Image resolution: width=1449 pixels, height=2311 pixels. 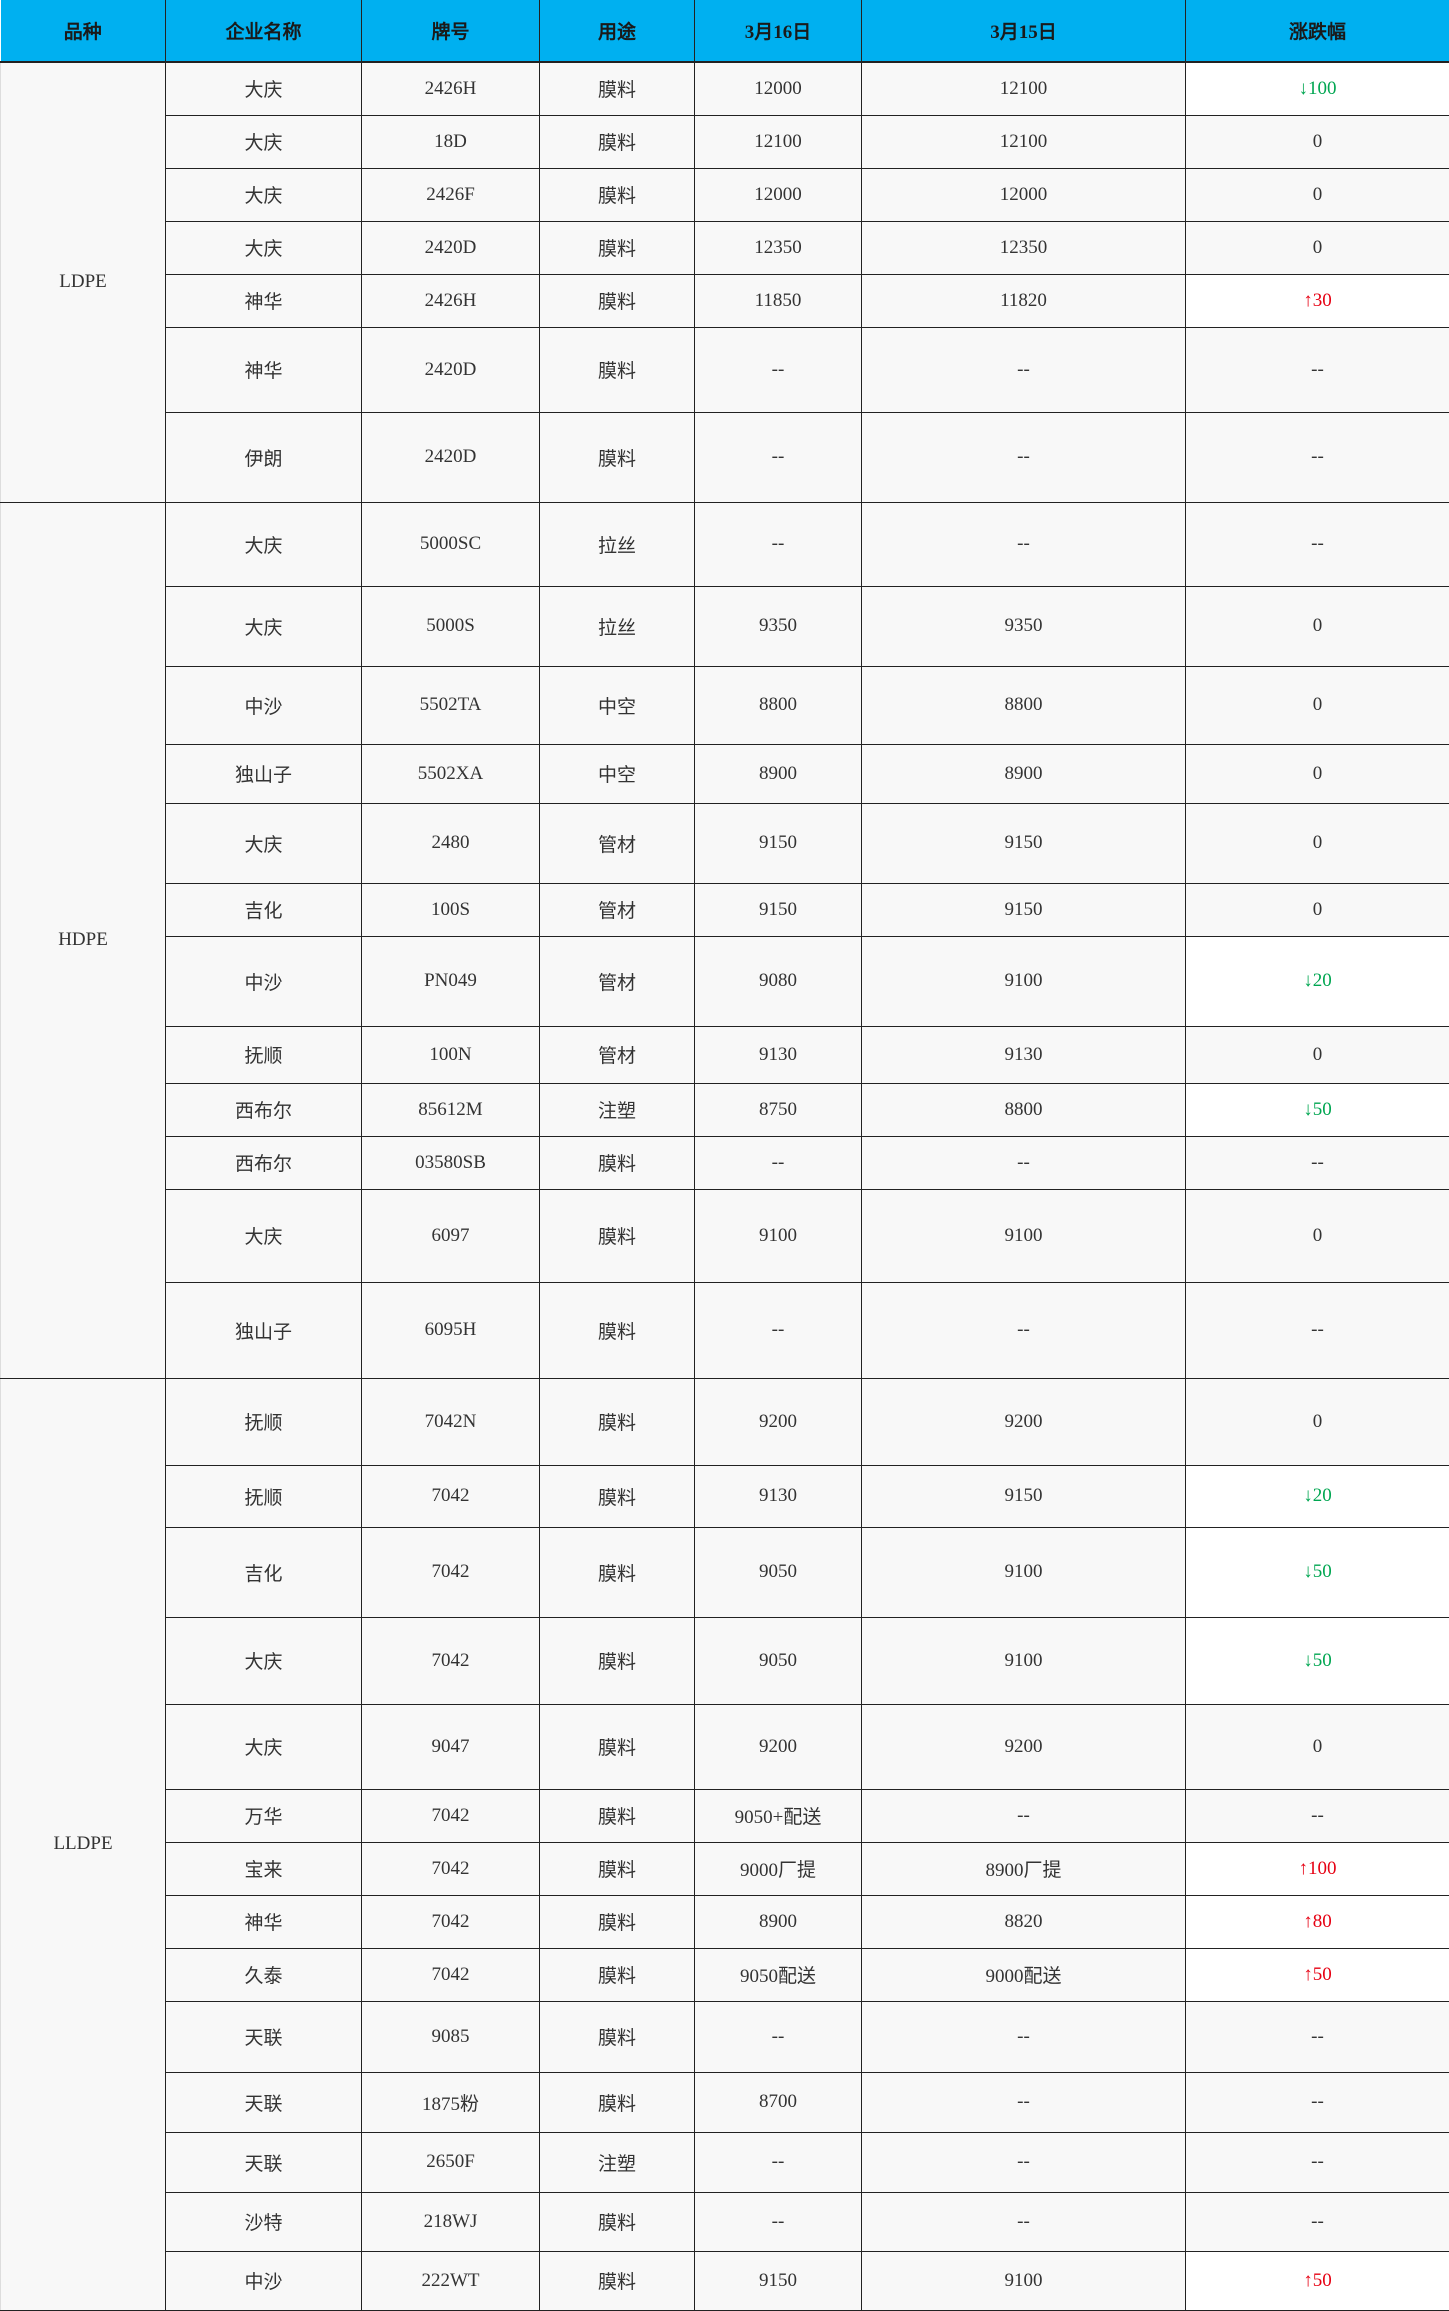 What do you see at coordinates (264, 909) in the screenshot?
I see `company-cell: 吉化` at bounding box center [264, 909].